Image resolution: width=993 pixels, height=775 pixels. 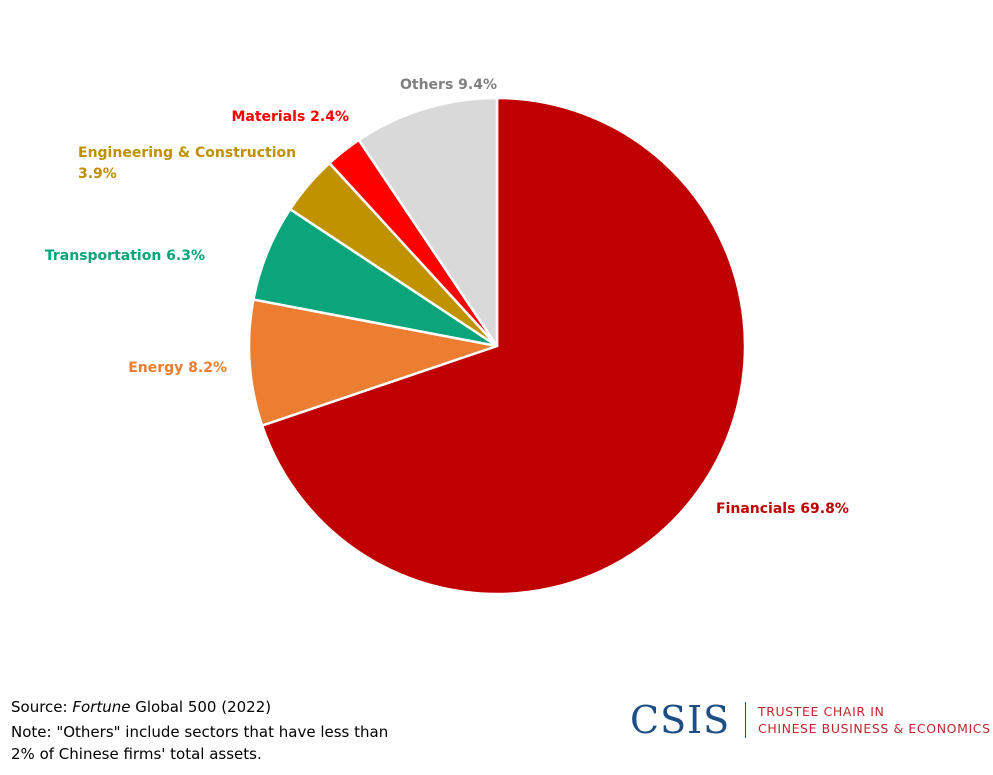 I want to click on slice-label-others: Others 9.4%, so click(x=448, y=85).